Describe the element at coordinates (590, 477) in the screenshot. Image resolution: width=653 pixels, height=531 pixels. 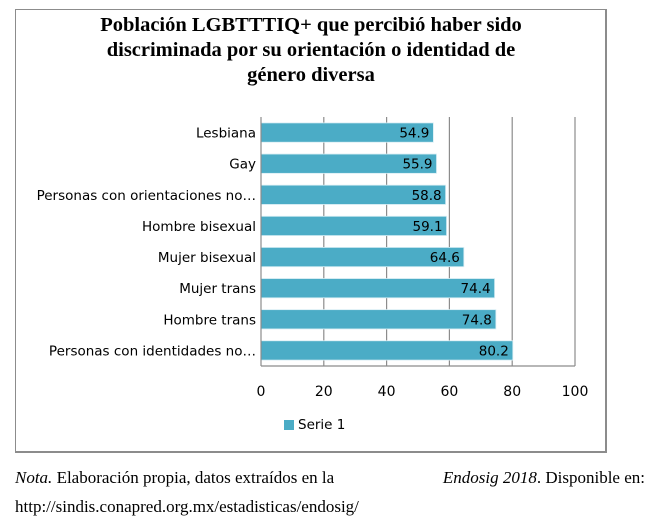
I see `note-text-after: . Disponible en:` at that location.